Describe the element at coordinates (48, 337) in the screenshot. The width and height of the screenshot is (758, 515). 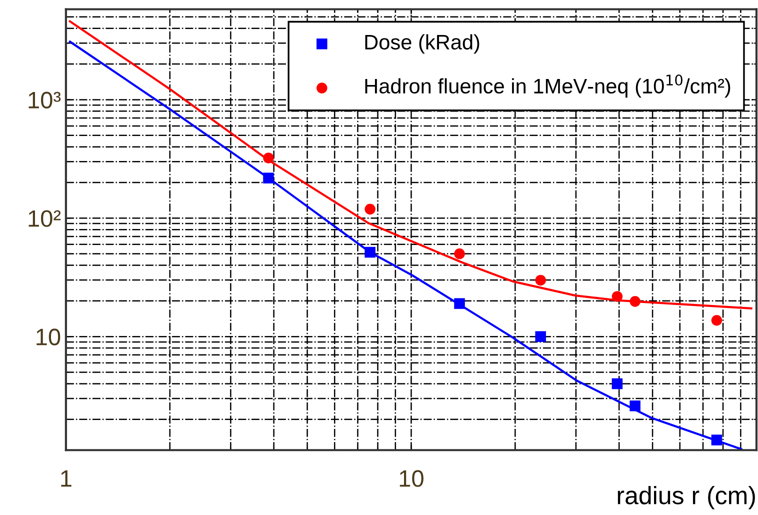
I see `y-tick-label: 10` at that location.